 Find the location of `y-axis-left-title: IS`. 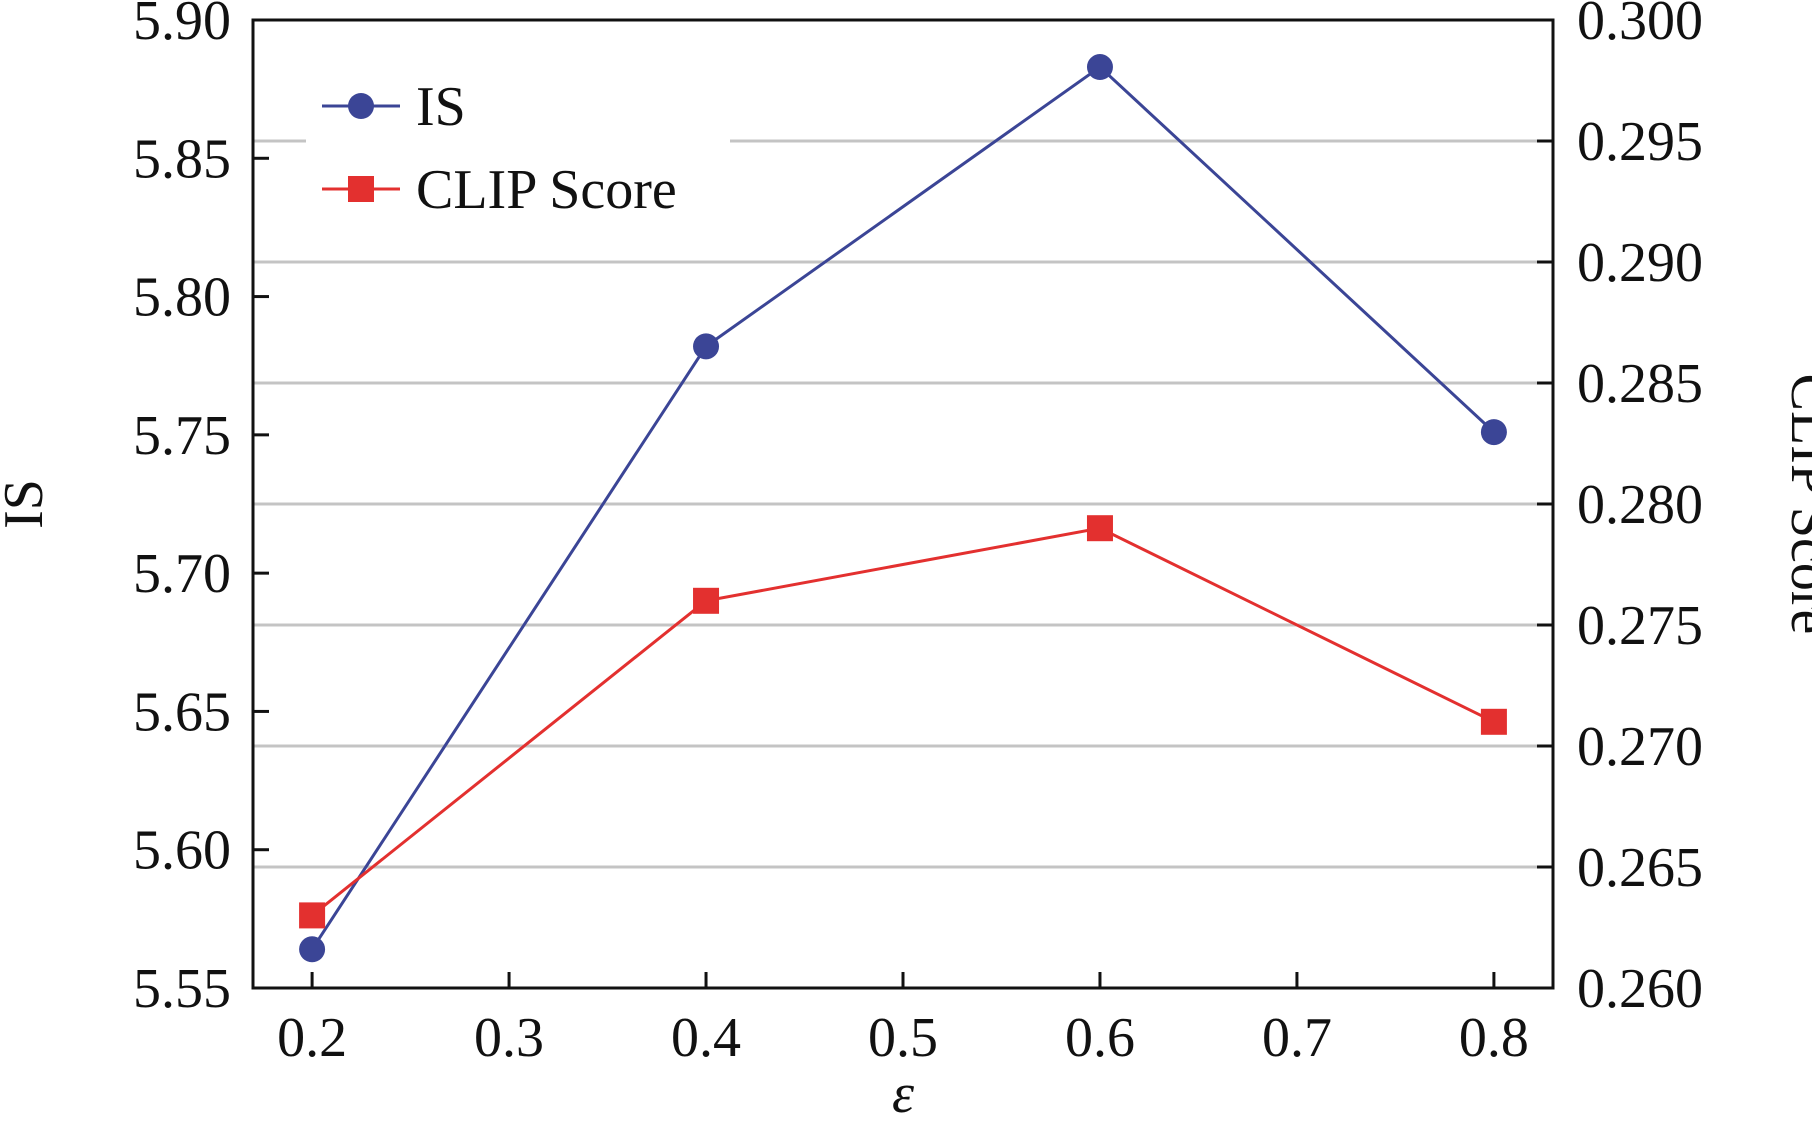

y-axis-left-title: IS is located at coordinates (27, 504).